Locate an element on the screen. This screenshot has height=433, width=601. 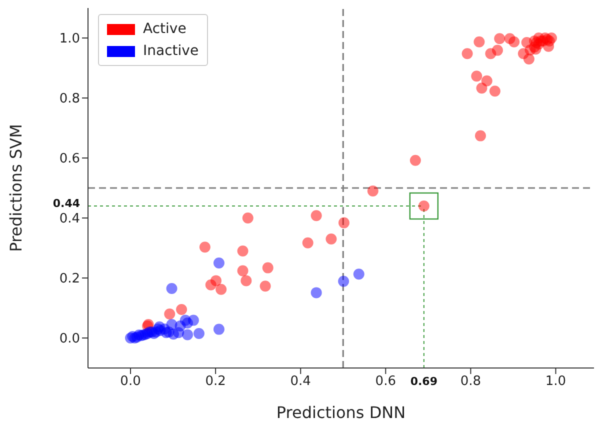
y-tick-label: 1.0 is located at coordinates (69, 39).